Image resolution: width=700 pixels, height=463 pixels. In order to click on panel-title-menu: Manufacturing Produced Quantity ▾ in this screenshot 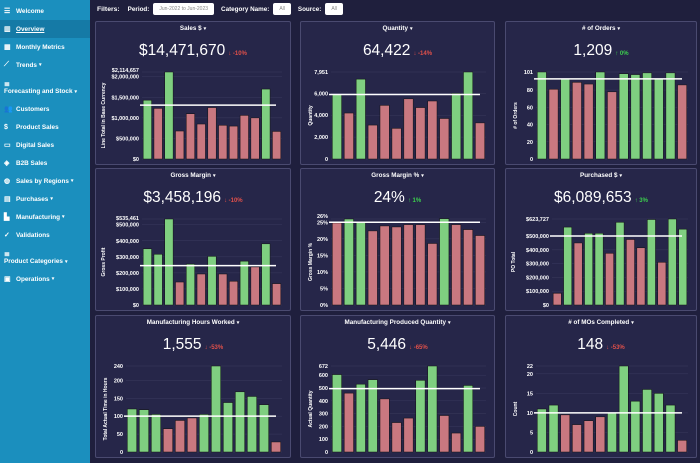, I will do `click(397, 322)`.